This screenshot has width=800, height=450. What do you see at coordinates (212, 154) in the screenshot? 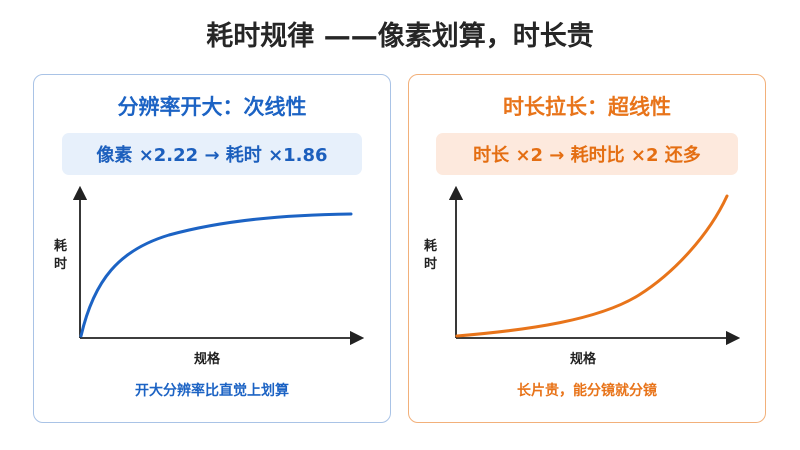
I see `resolution-formula: 像素 ×2.22 → 耗时 ×1.86` at bounding box center [212, 154].